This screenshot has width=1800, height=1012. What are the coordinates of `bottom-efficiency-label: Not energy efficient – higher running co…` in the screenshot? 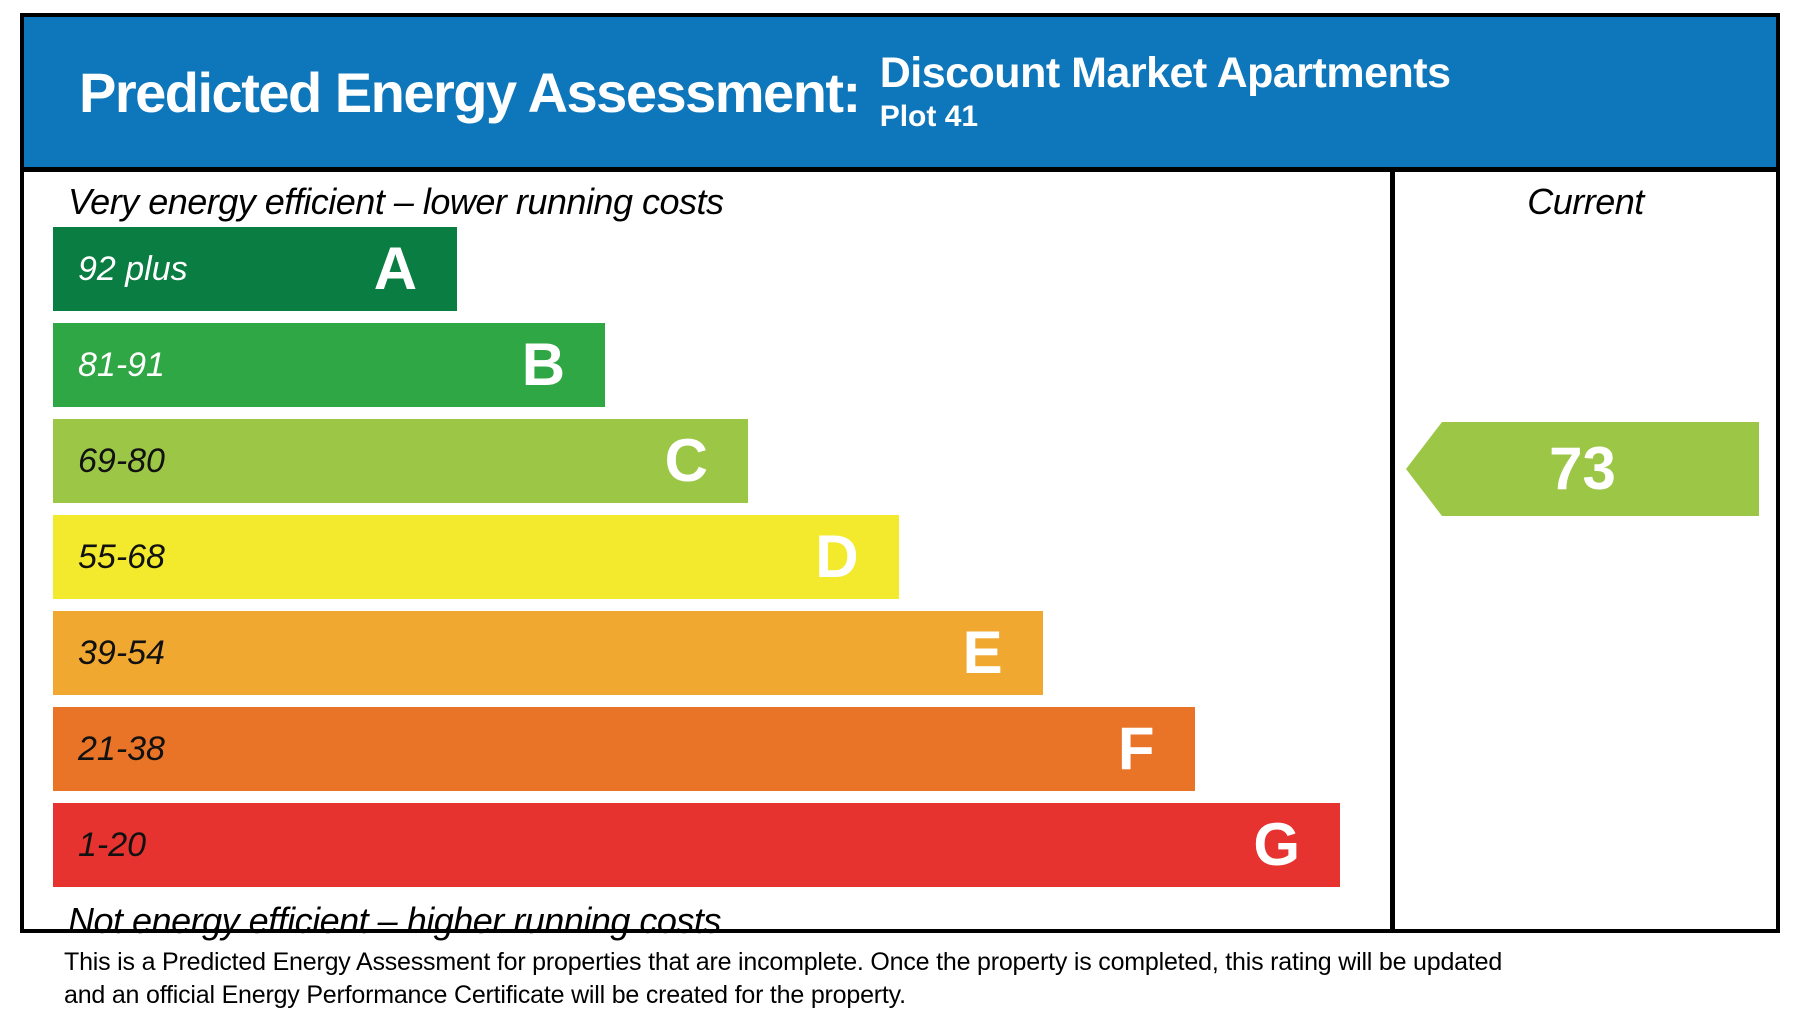 It's located at (394, 920).